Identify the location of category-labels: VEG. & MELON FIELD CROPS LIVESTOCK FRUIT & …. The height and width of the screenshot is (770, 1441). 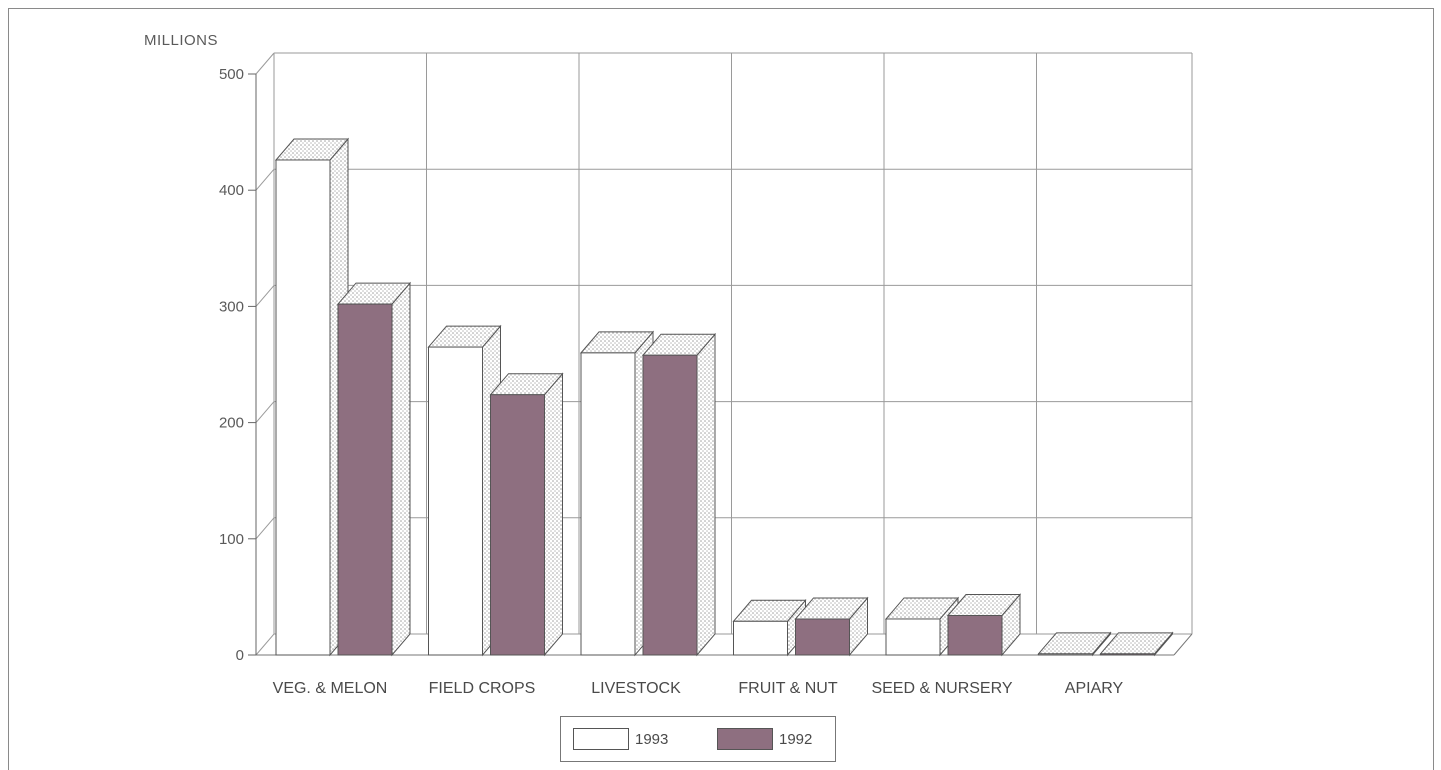
(698, 688).